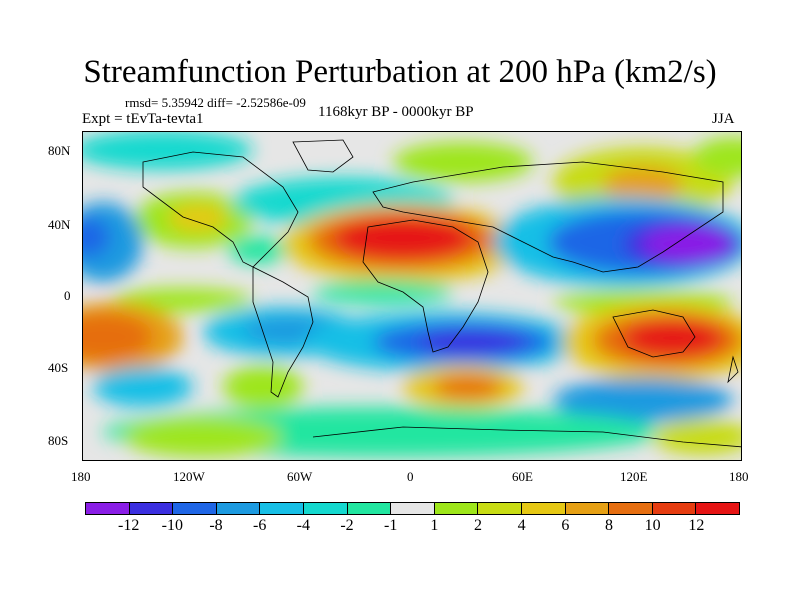  I want to click on colorbar-label: -1, so click(390, 525).